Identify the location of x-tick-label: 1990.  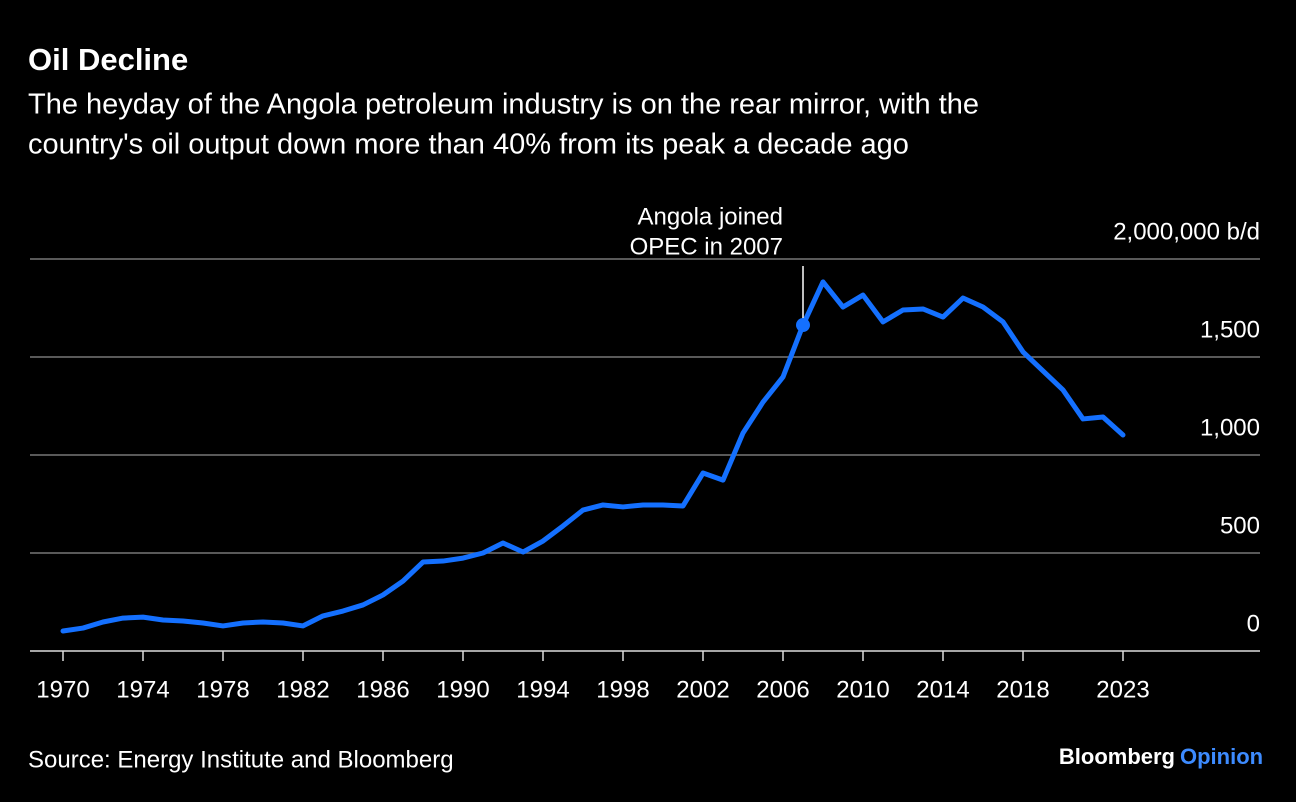
(462, 689).